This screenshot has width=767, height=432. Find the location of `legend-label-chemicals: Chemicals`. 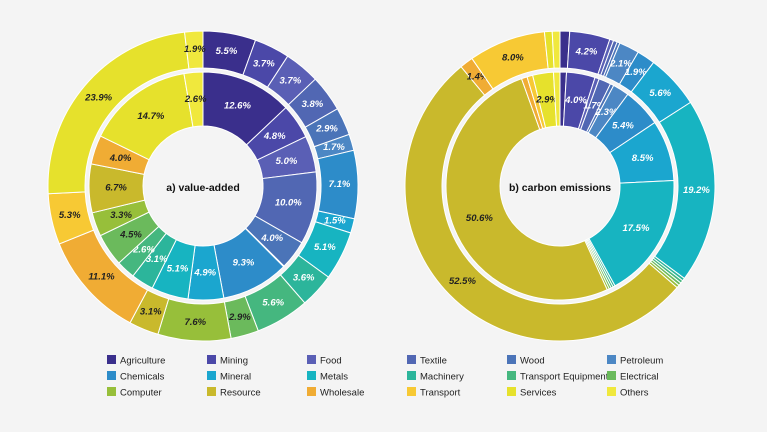

legend-label-chemicals: Chemicals is located at coordinates (142, 377).